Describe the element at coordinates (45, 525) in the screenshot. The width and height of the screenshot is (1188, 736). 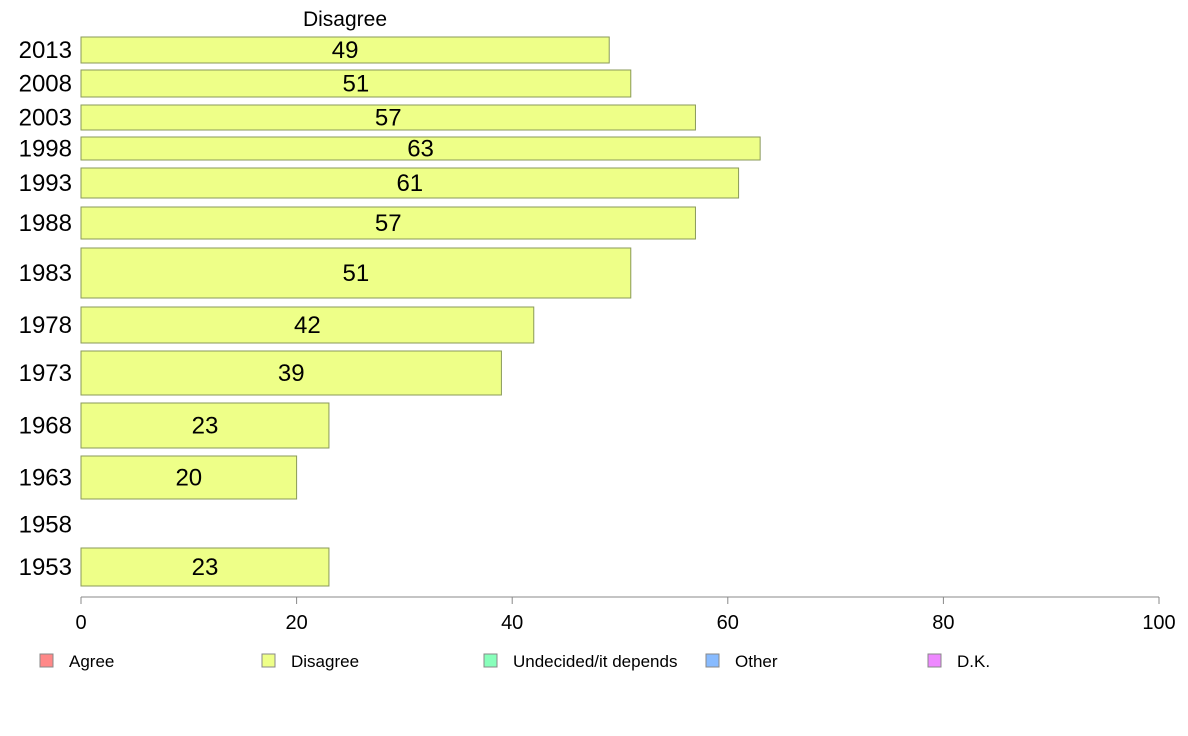
I see `year-label-1958: 1958` at that location.